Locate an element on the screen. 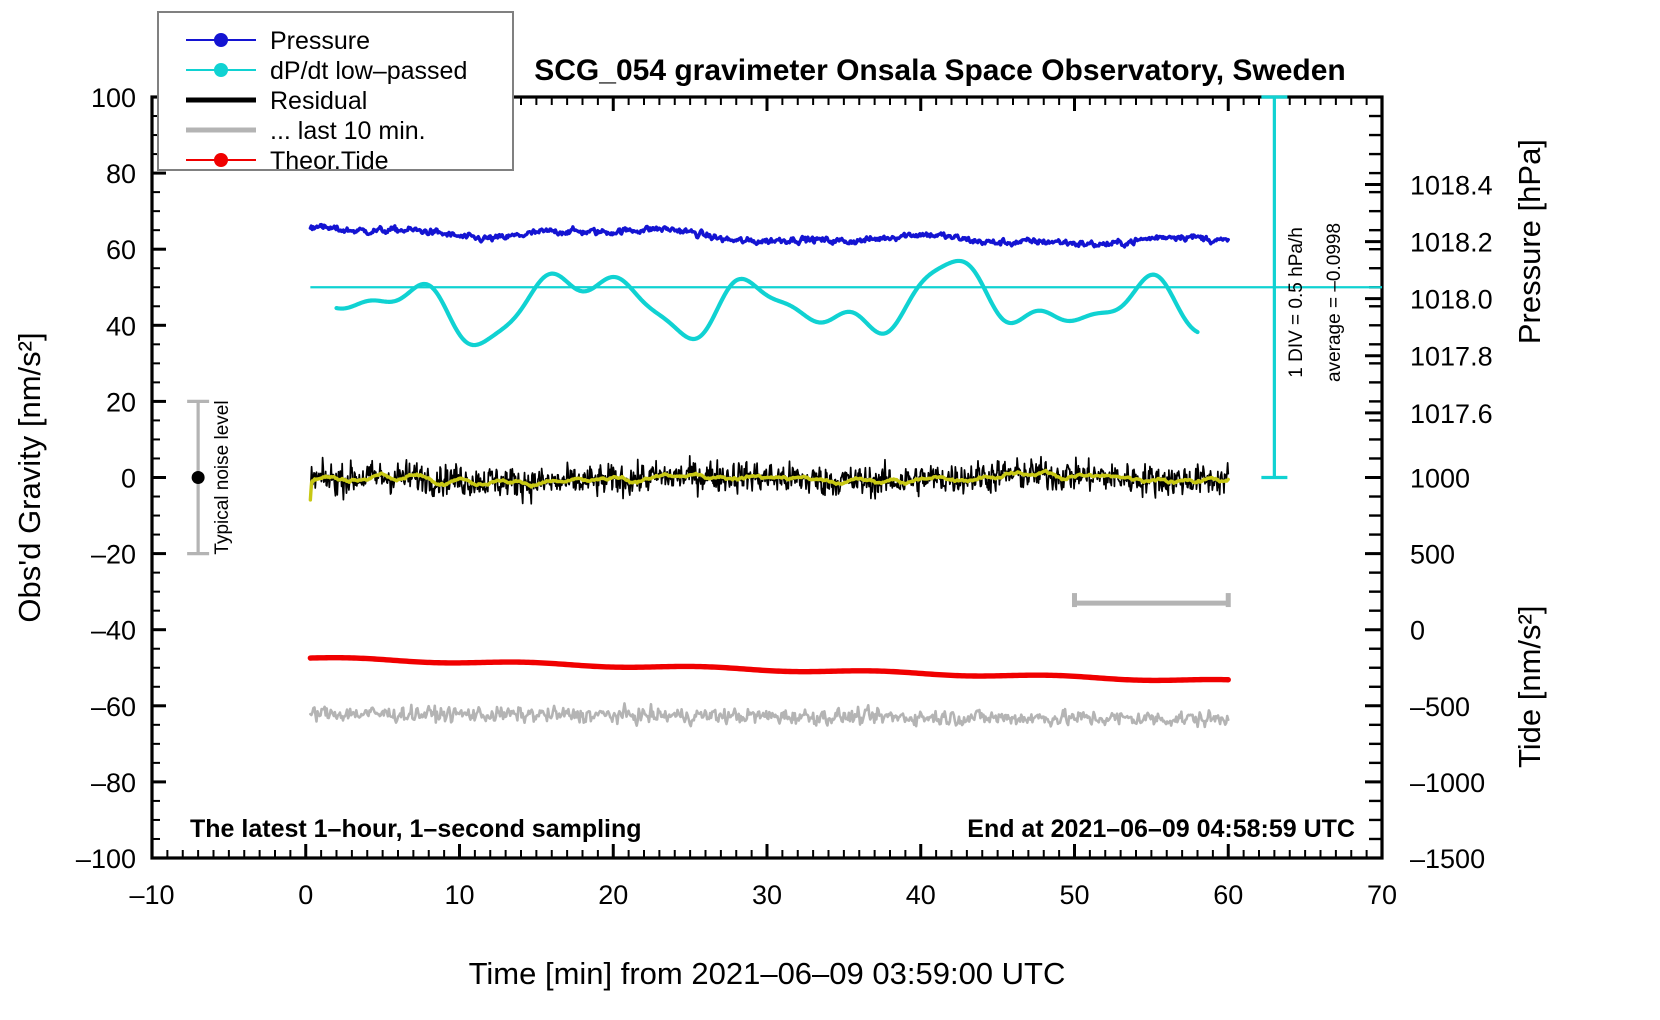 The image size is (1660, 1020). pressure-scale-annotation: 1 DIV = 0.5 hPa/h average = –0.0998 is located at coordinates (1303, 287).